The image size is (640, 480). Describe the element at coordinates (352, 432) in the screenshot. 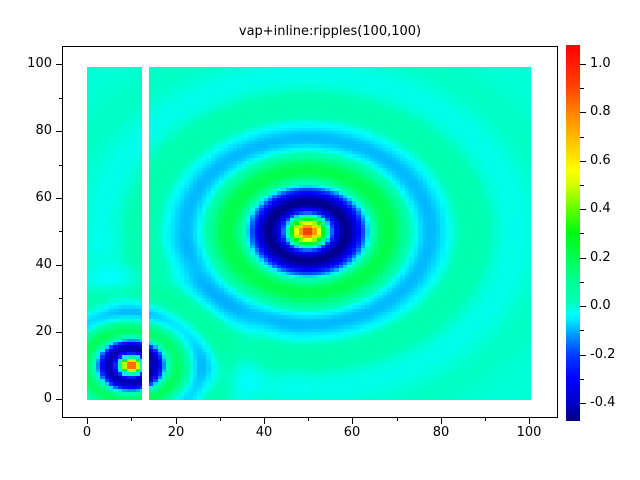

I see `x-axis-tick-label: 60` at that location.